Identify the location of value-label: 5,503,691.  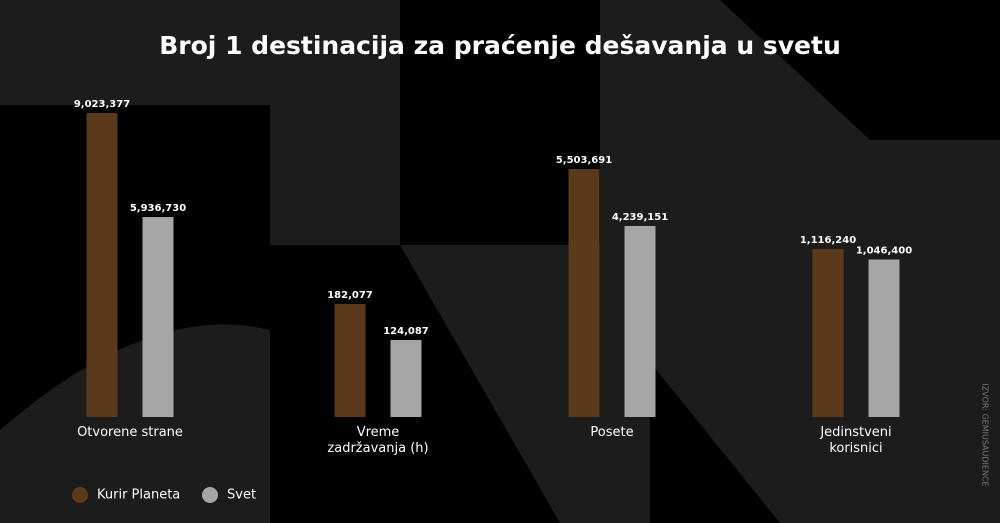
(584, 160).